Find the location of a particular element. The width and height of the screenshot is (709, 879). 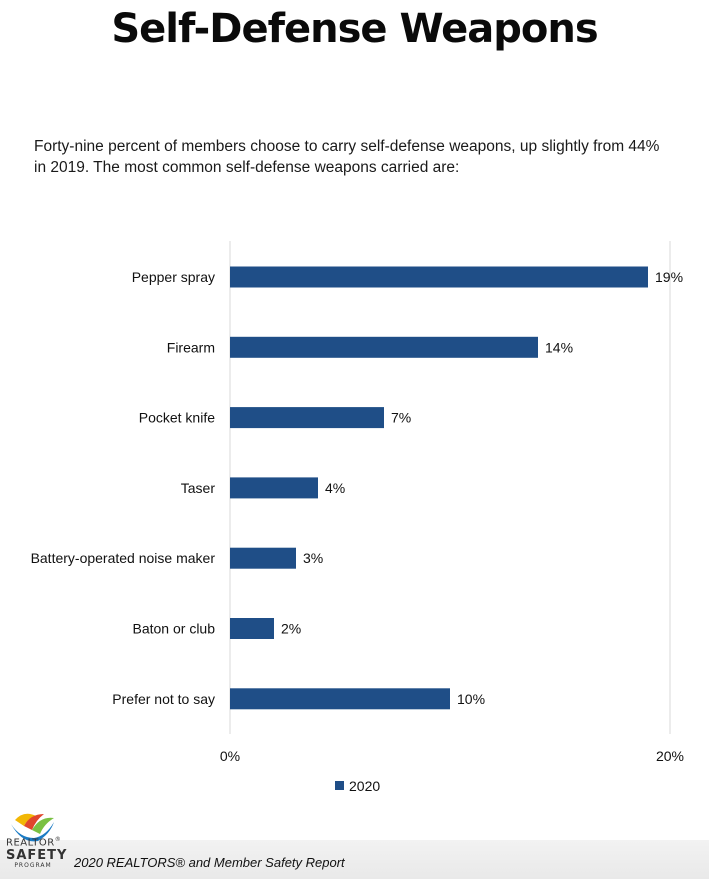

category-label: Taser is located at coordinates (198, 488).